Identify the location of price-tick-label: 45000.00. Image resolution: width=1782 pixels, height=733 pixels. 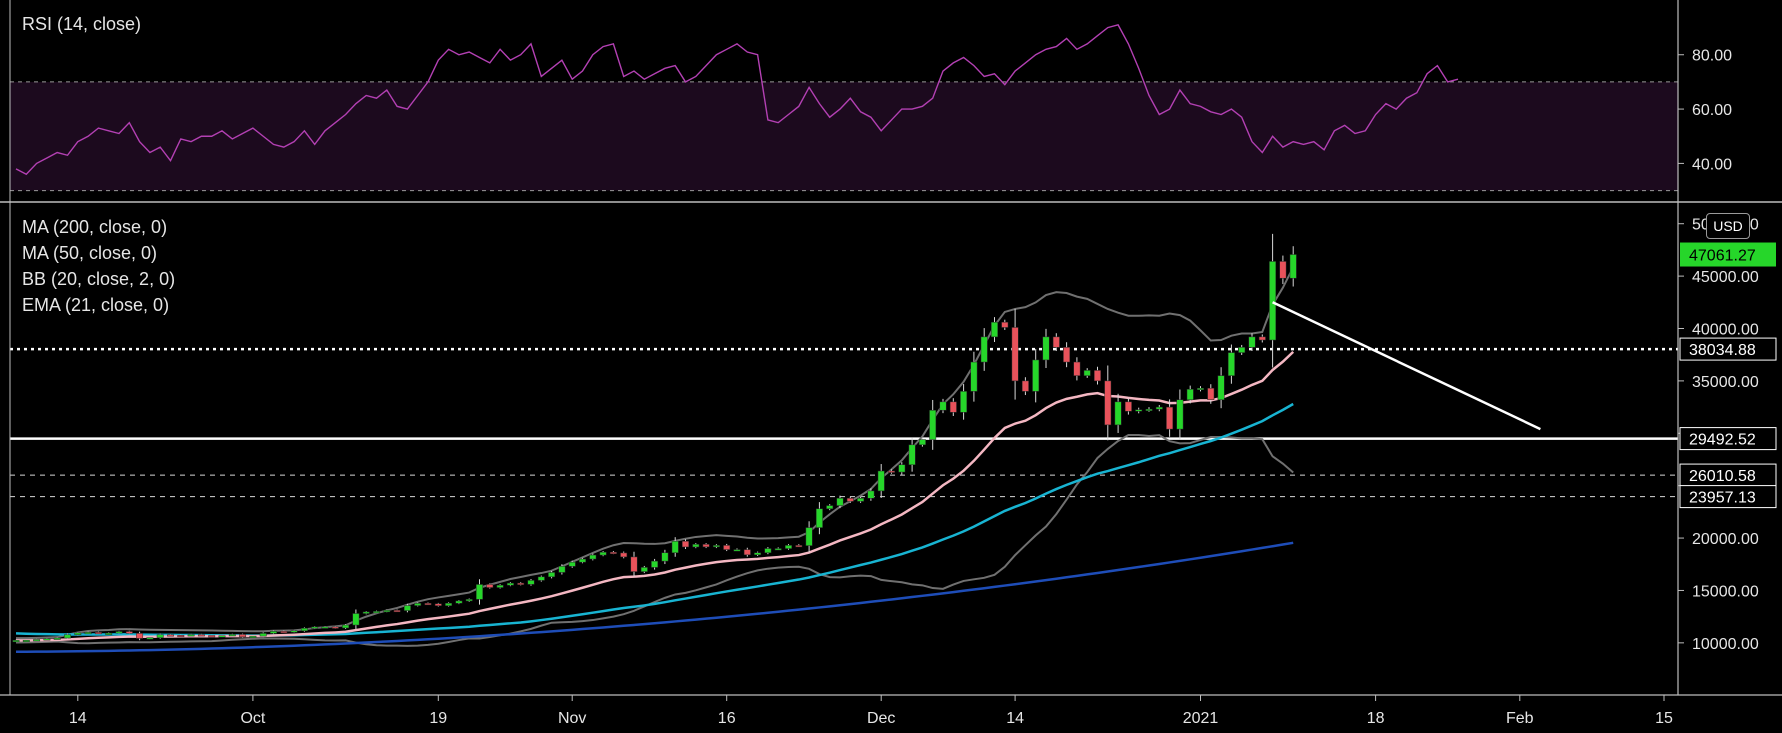
(1725, 277).